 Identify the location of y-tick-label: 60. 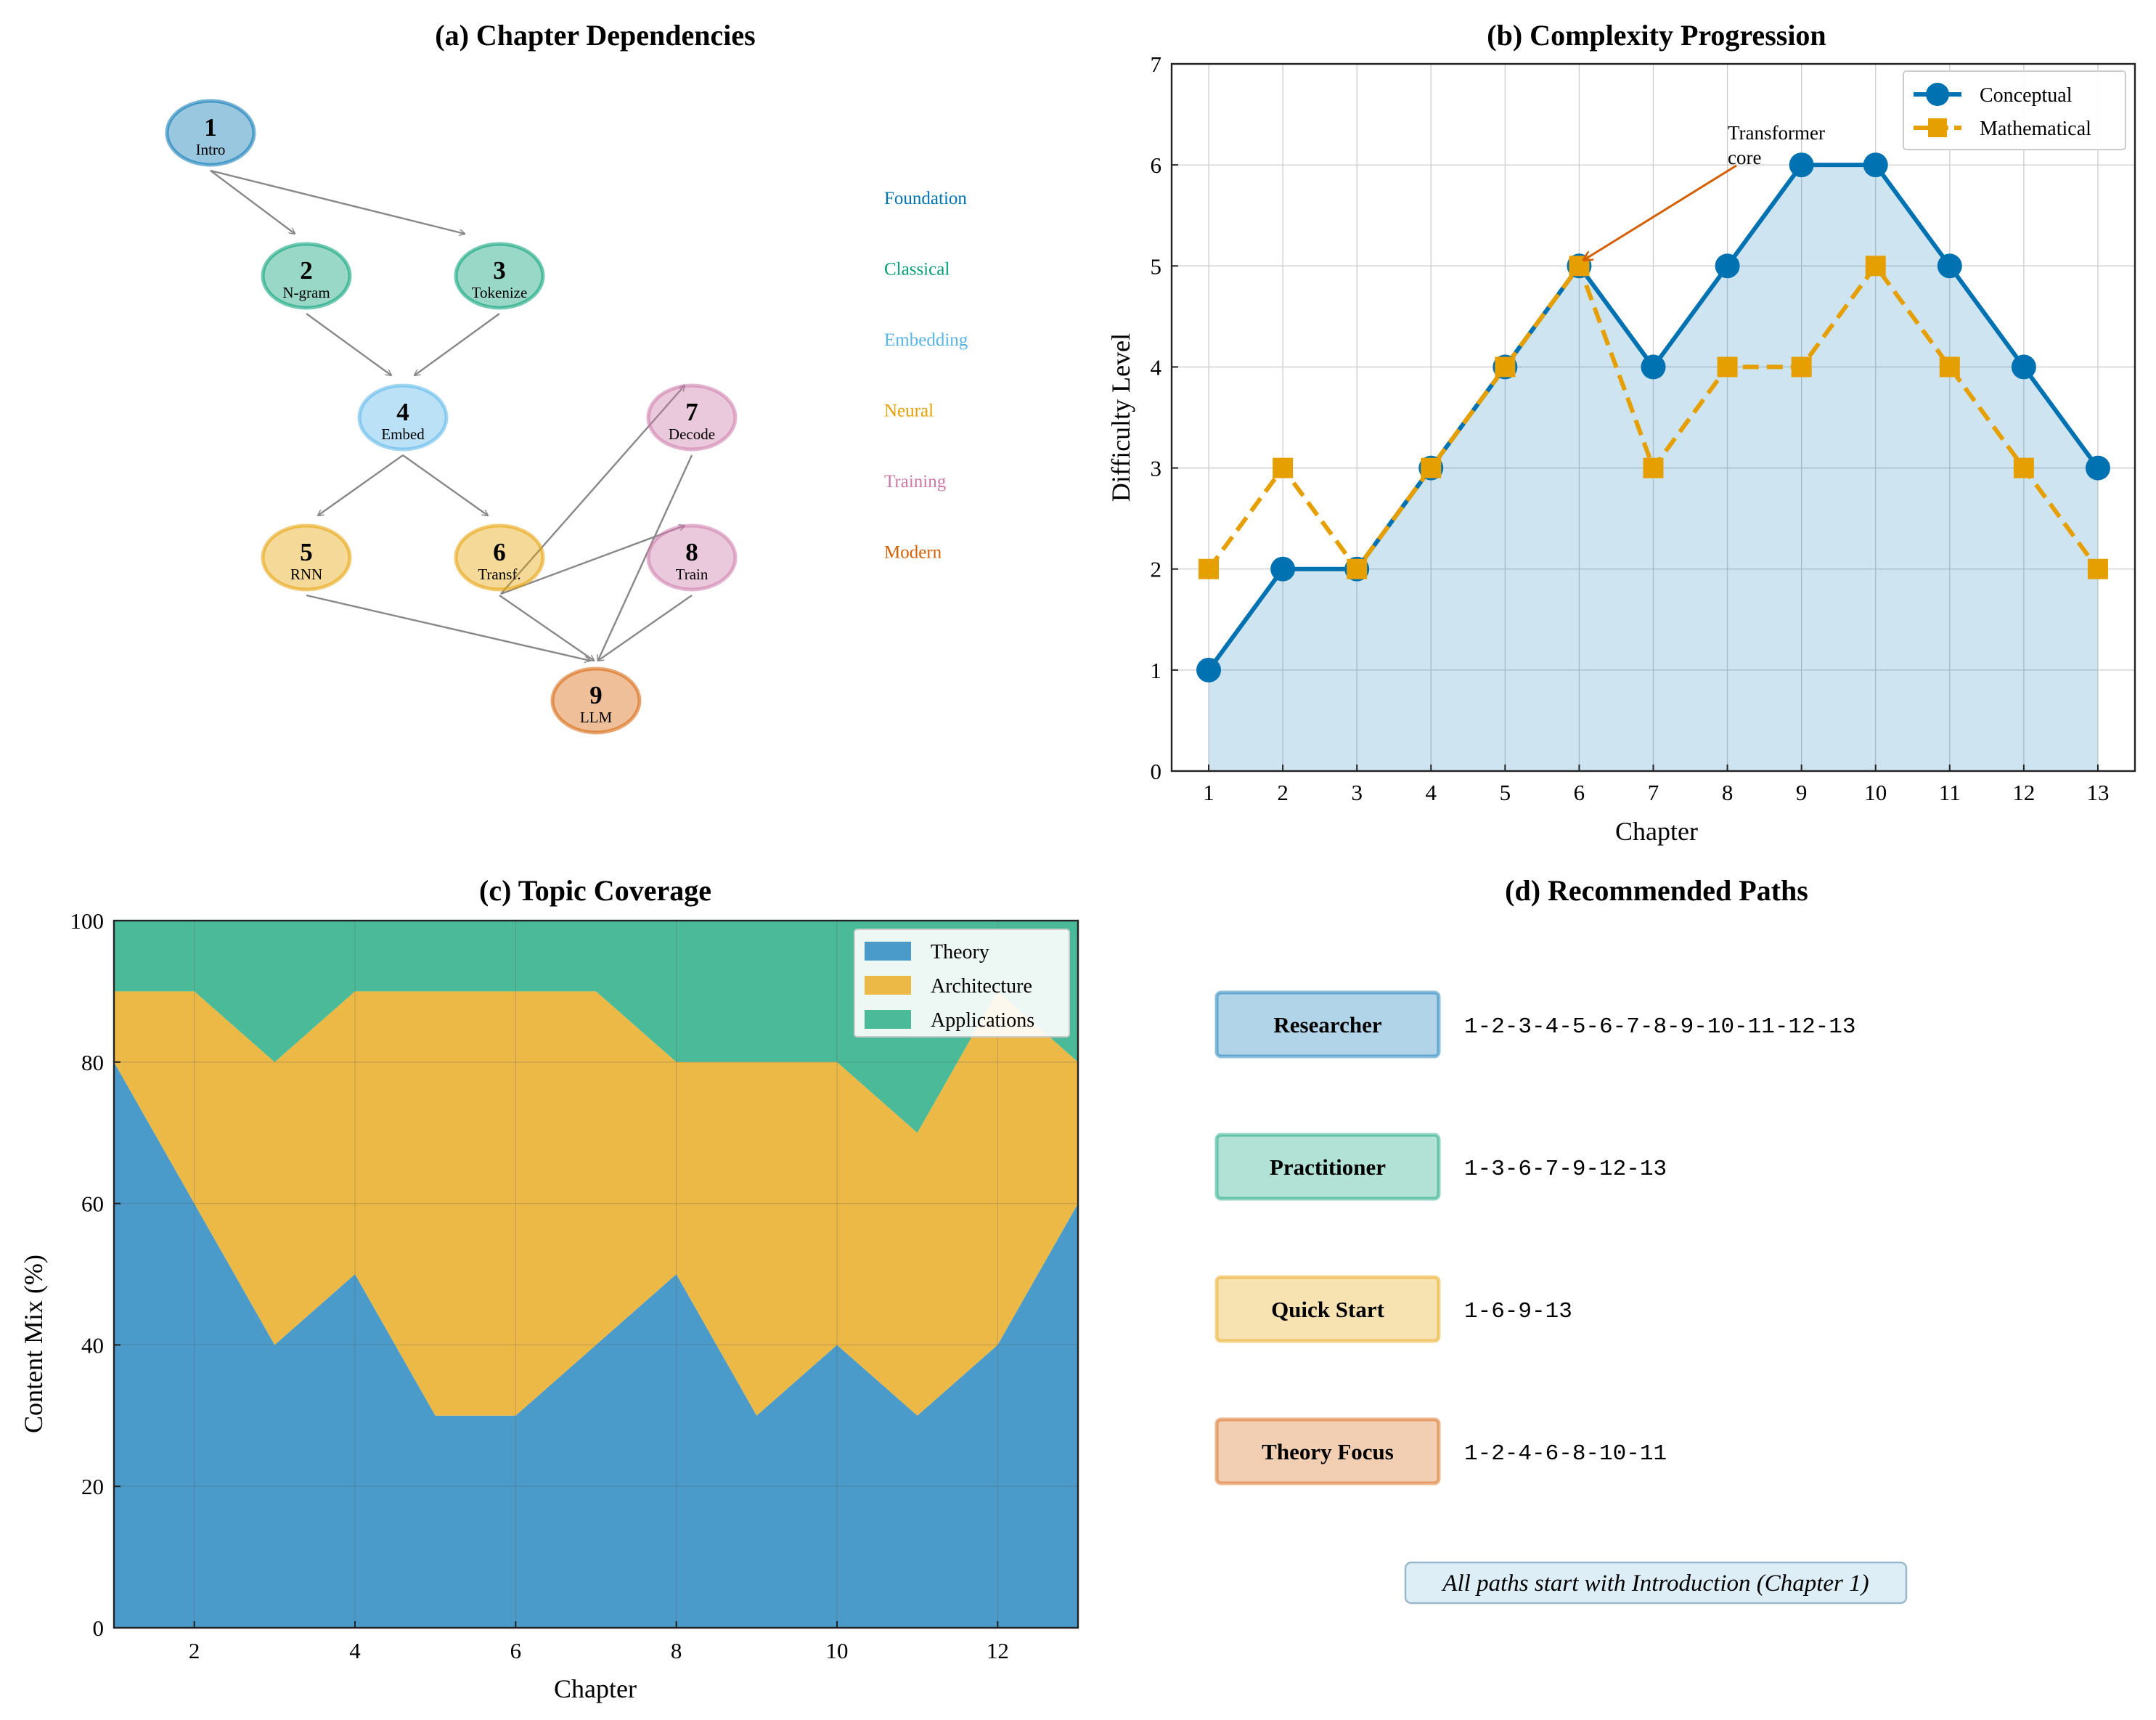
(93, 1204).